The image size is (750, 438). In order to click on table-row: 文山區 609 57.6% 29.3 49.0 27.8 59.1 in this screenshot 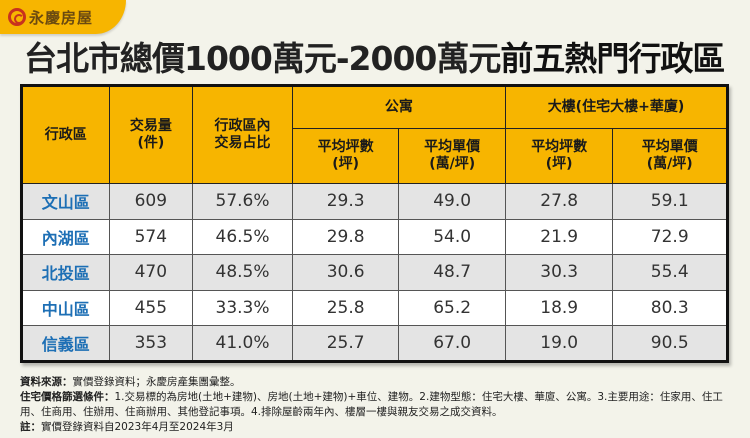, I will do `click(374, 201)`.